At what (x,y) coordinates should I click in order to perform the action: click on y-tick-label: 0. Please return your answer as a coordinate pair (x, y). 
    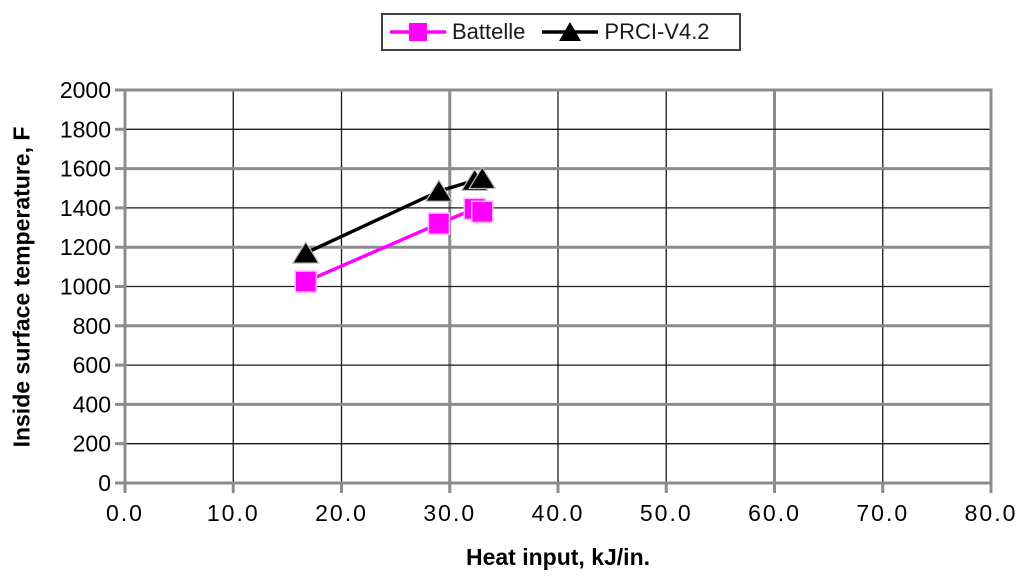
    Looking at the image, I should click on (104, 483).